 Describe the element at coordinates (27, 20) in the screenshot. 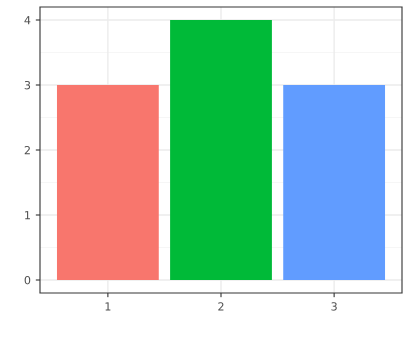

I see `y-tick-label: 4` at that location.